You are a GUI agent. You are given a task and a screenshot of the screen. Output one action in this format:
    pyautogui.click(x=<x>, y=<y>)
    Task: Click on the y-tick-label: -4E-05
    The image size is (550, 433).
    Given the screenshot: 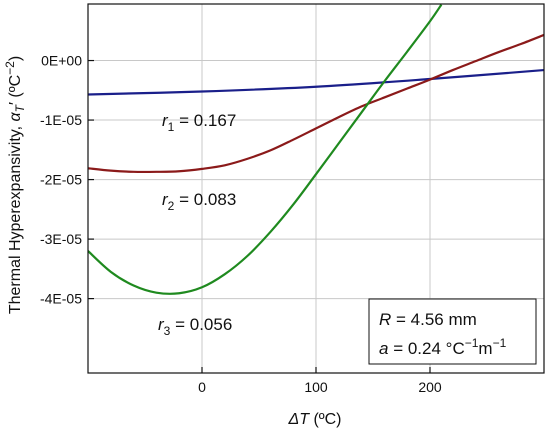 What is the action you would take?
    pyautogui.click(x=61, y=299)
    